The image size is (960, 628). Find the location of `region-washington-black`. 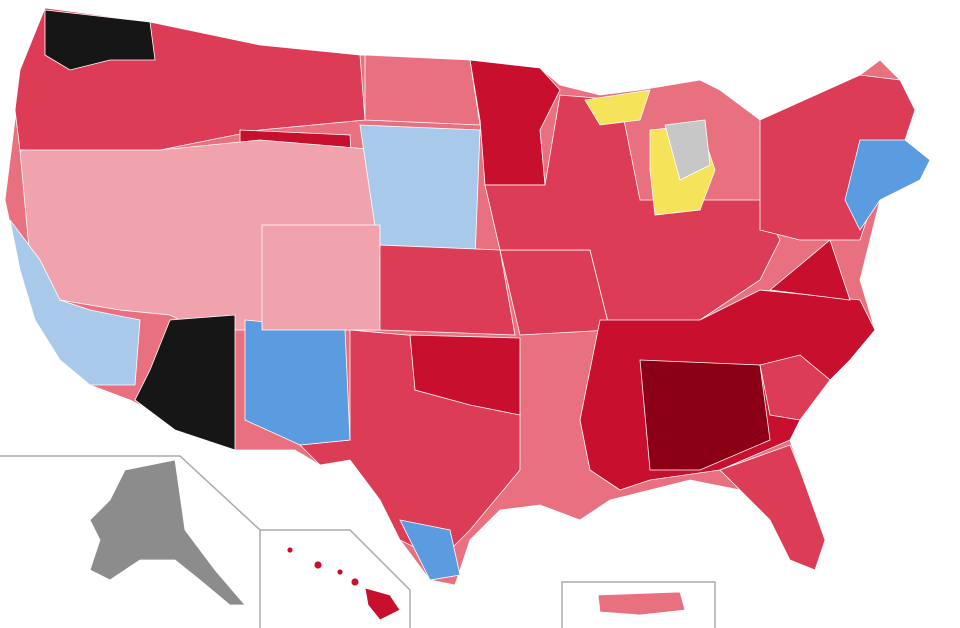

region-washington-black is located at coordinates (100, 40).